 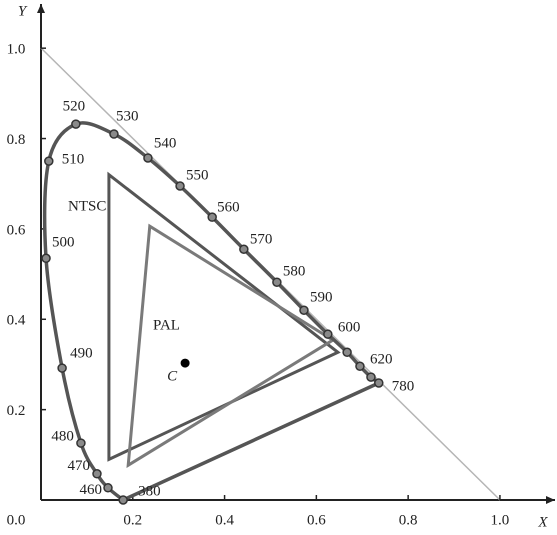 I want to click on gamut-label: NTSC, so click(x=87, y=206).